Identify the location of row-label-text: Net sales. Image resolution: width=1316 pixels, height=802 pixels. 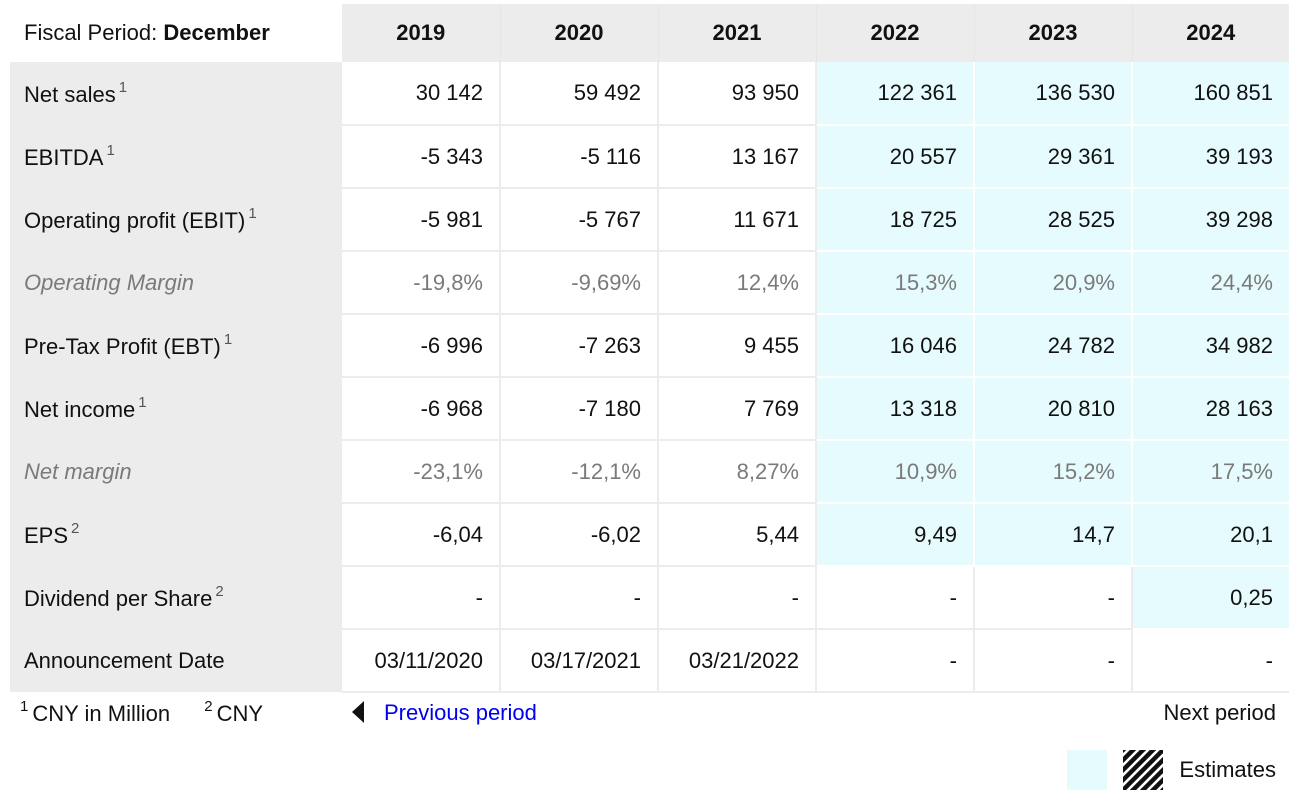
(70, 94).